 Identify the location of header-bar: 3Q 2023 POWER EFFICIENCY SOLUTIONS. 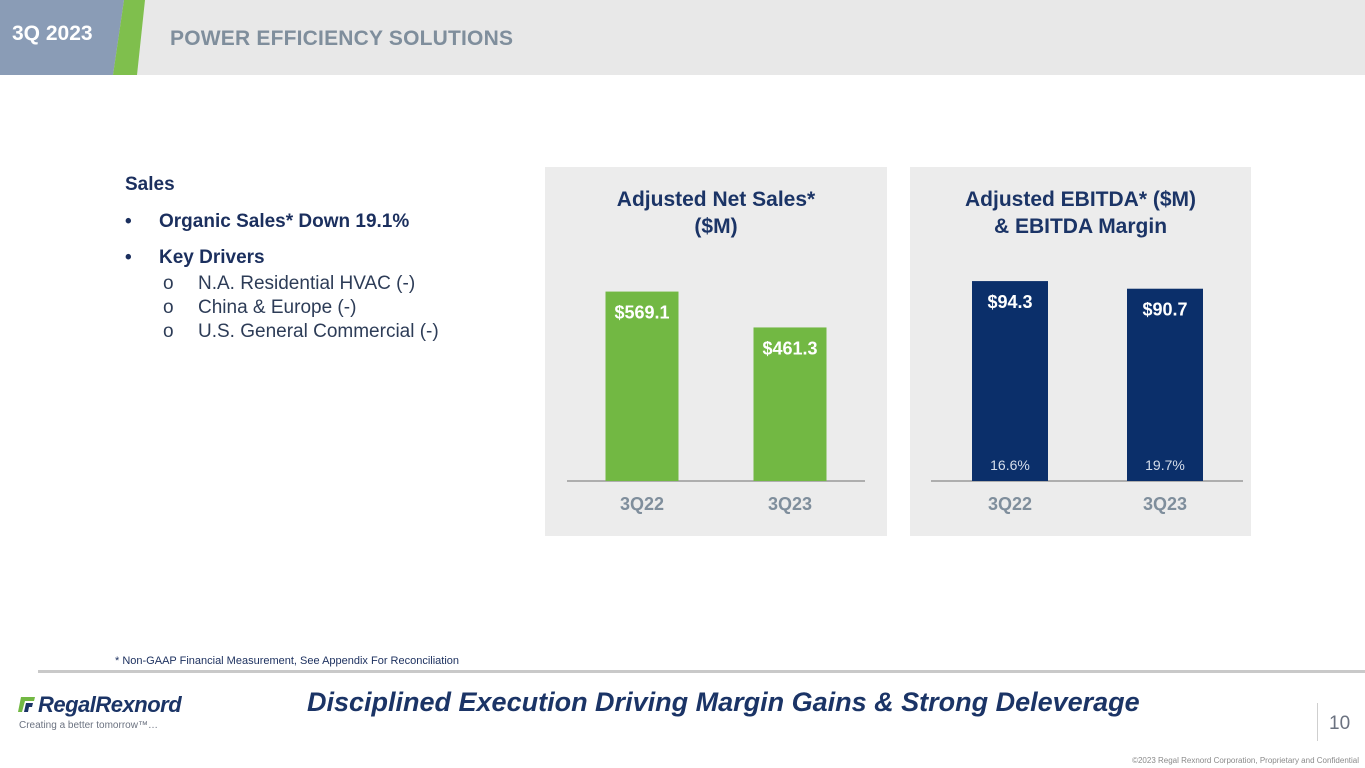
(682, 37).